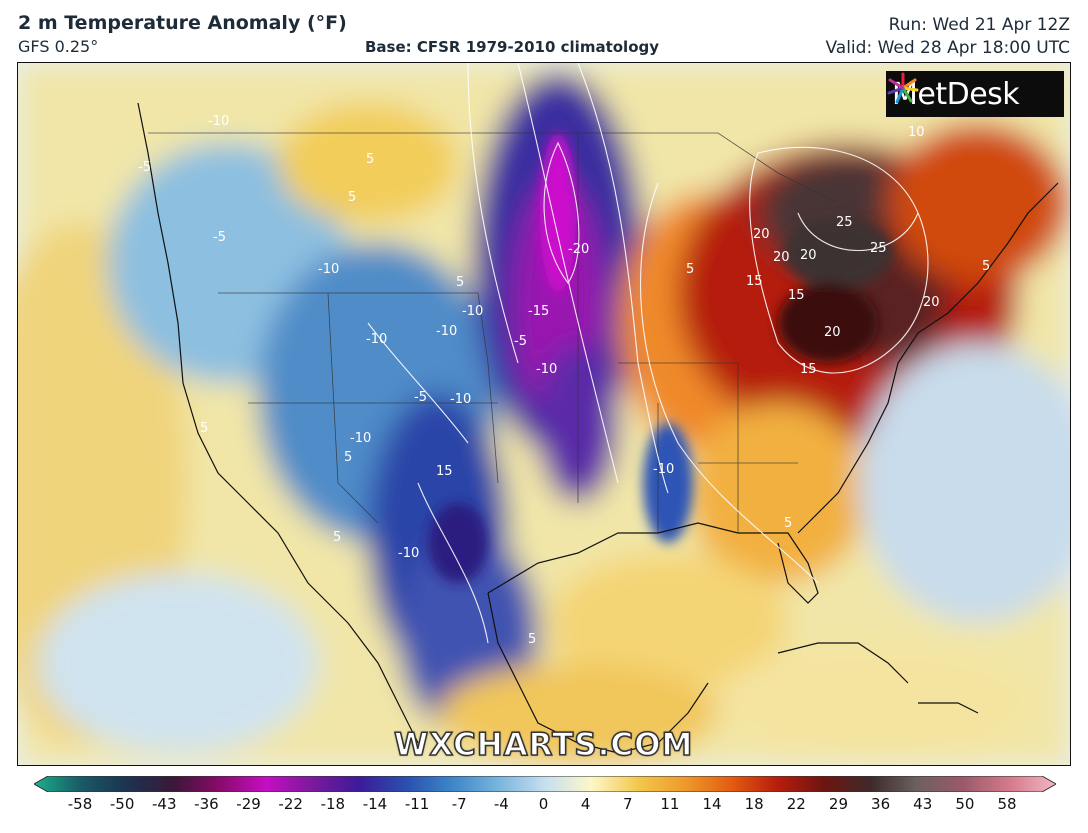 The height and width of the screenshot is (833, 1088). Describe the element at coordinates (916, 132) in the screenshot. I see `svg-text: 10` at that location.